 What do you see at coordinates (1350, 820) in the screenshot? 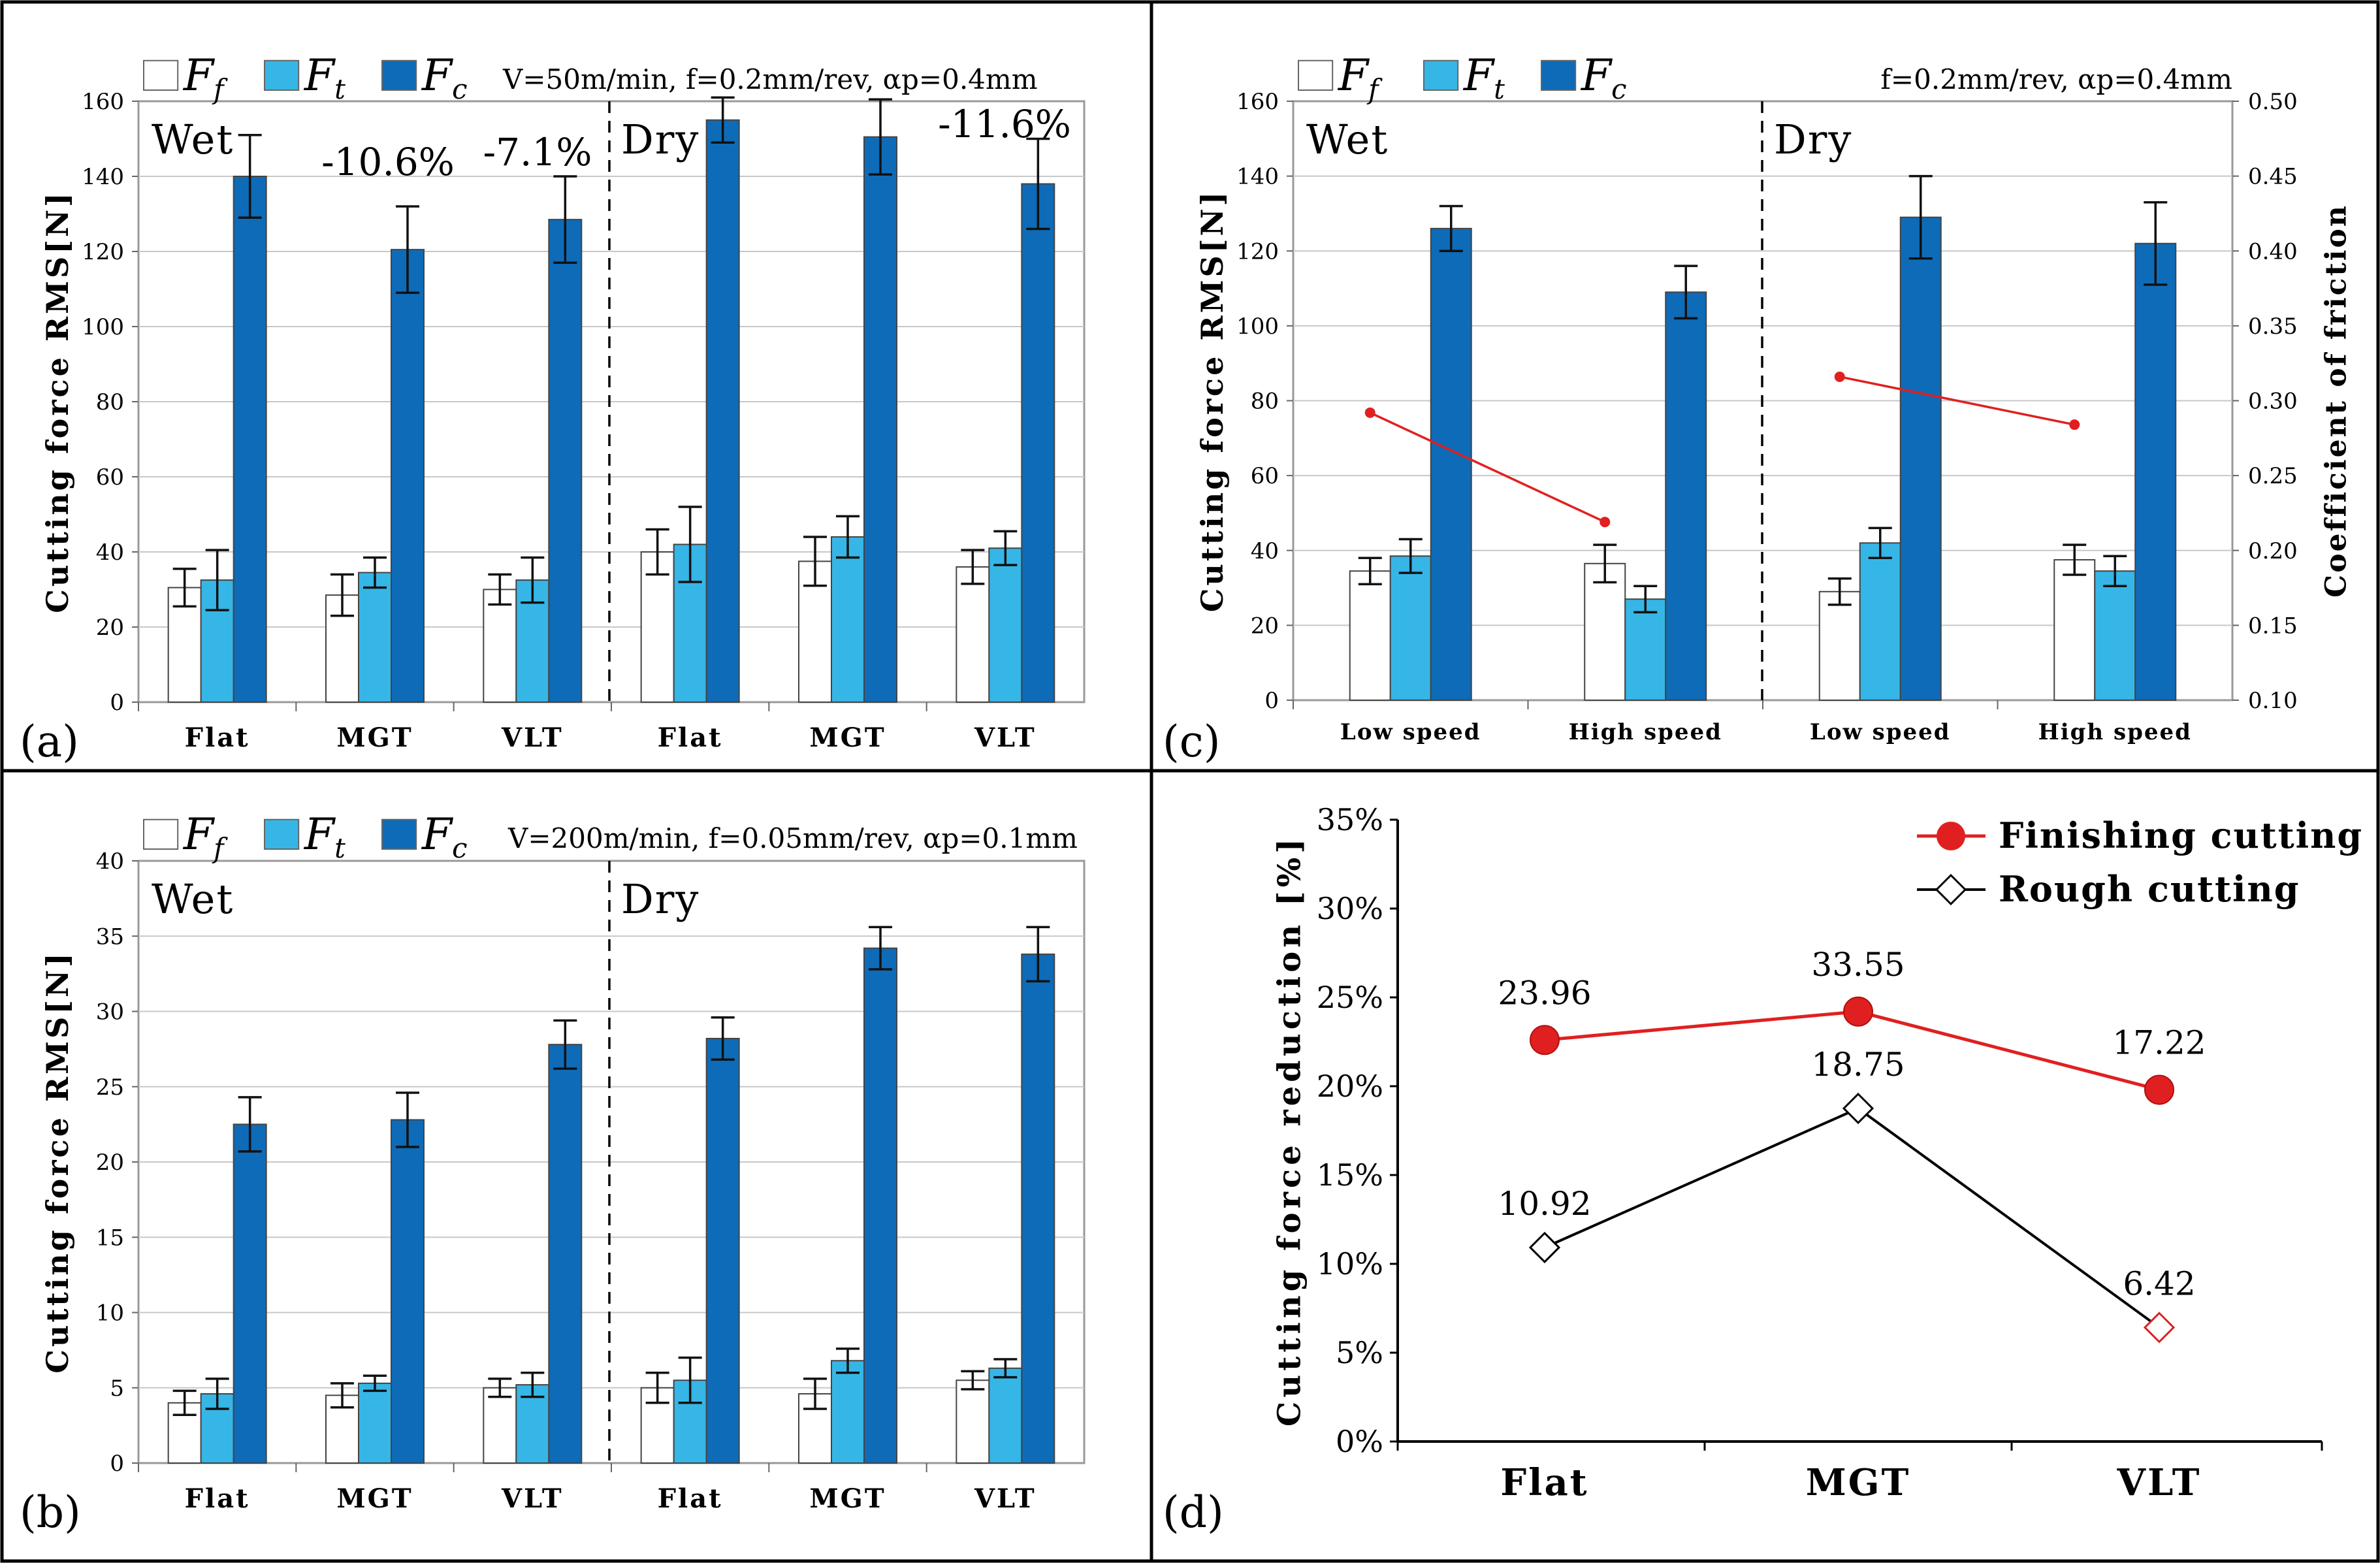
I see `y-tick-label: 35%` at bounding box center [1350, 820].